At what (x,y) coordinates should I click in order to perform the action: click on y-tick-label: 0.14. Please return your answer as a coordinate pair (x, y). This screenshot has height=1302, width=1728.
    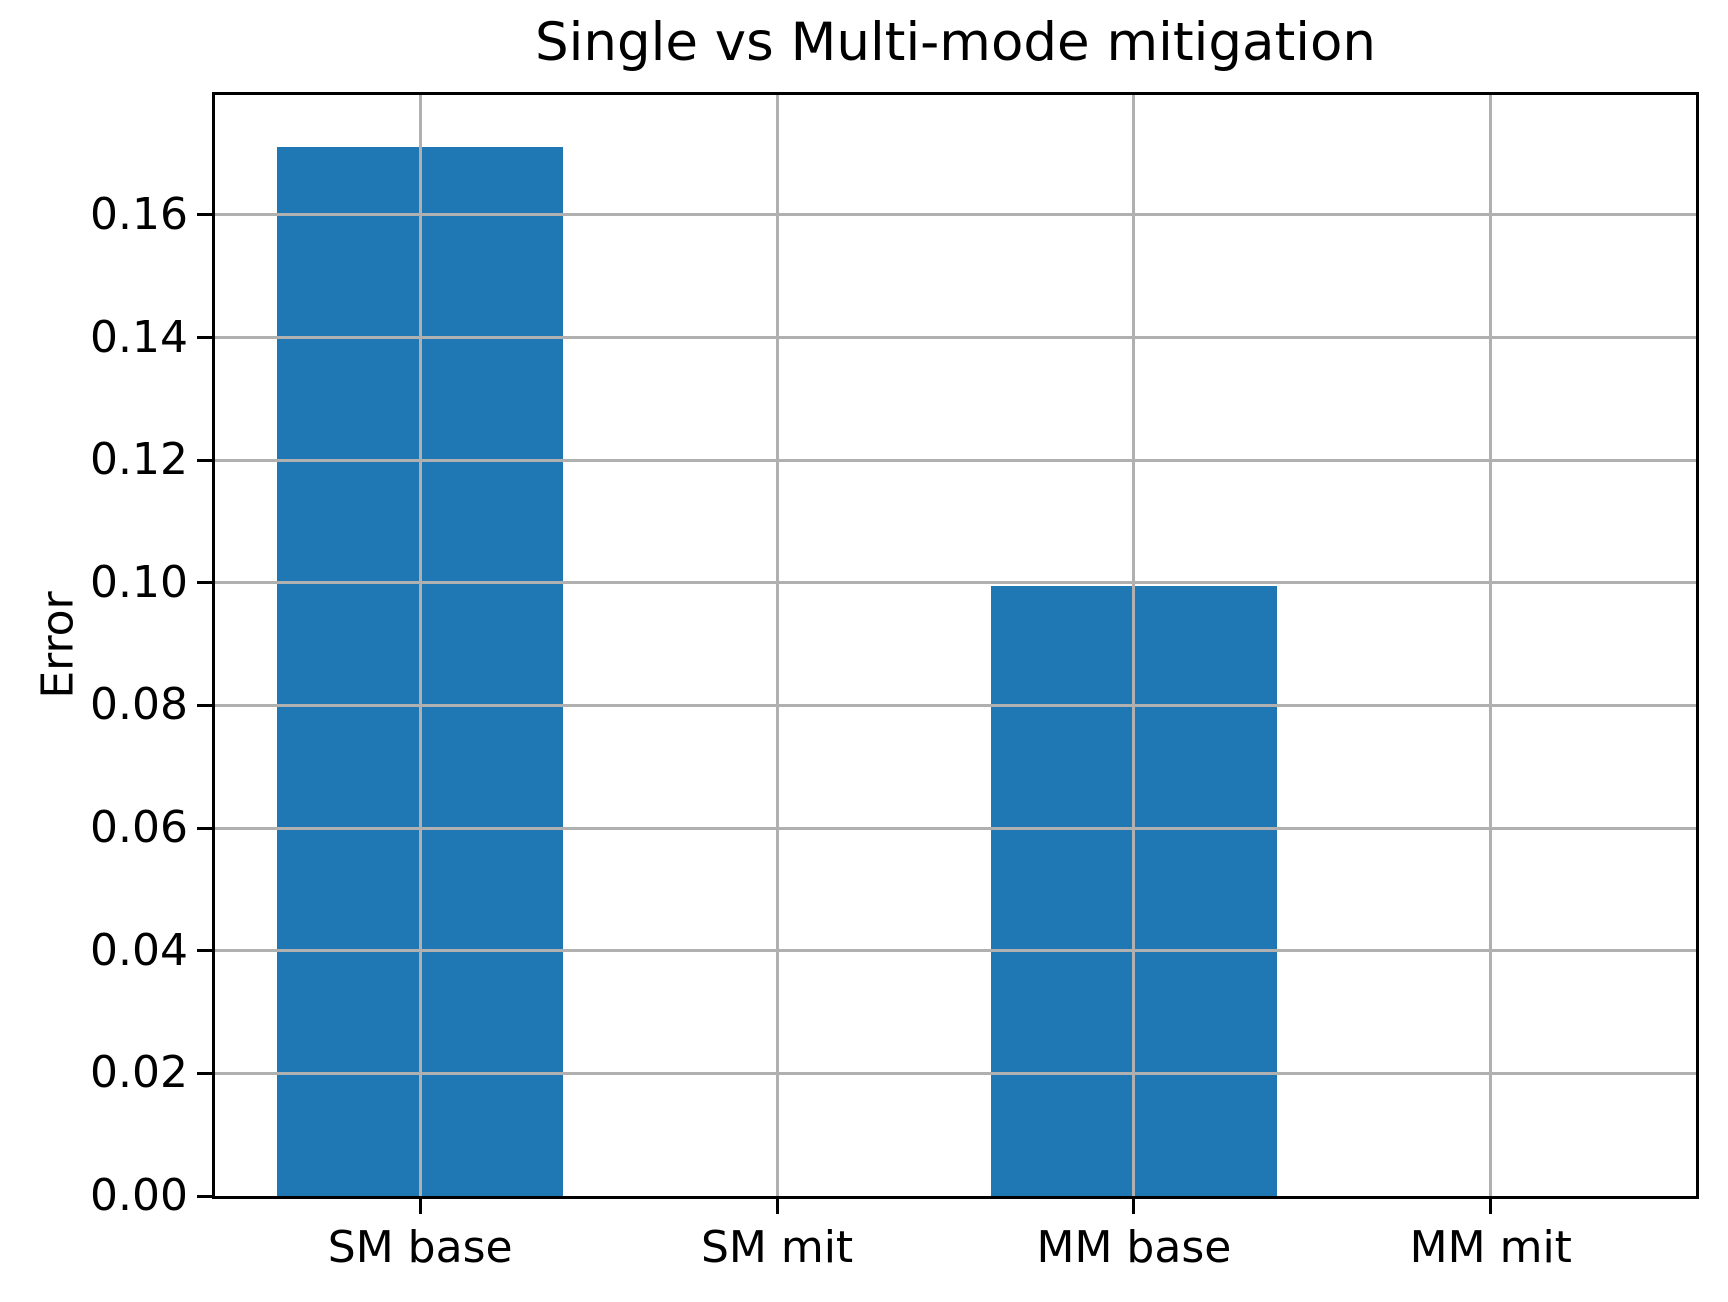
    Looking at the image, I should click on (139, 337).